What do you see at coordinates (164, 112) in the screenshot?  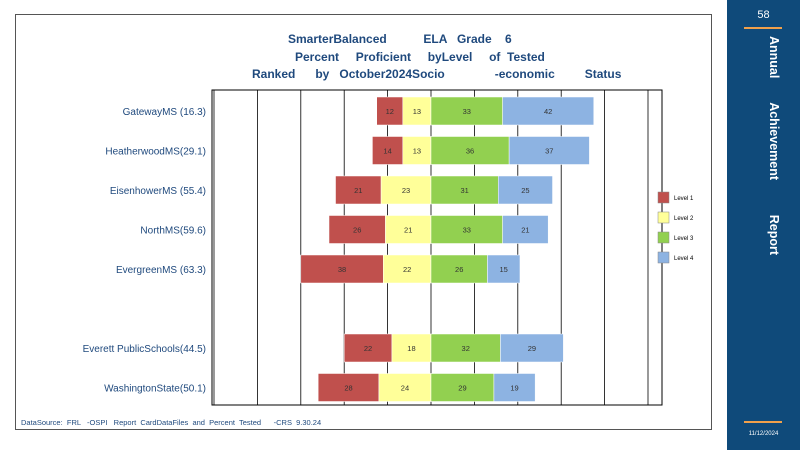 I see `category-label: GatewayMS (16.3)` at bounding box center [164, 112].